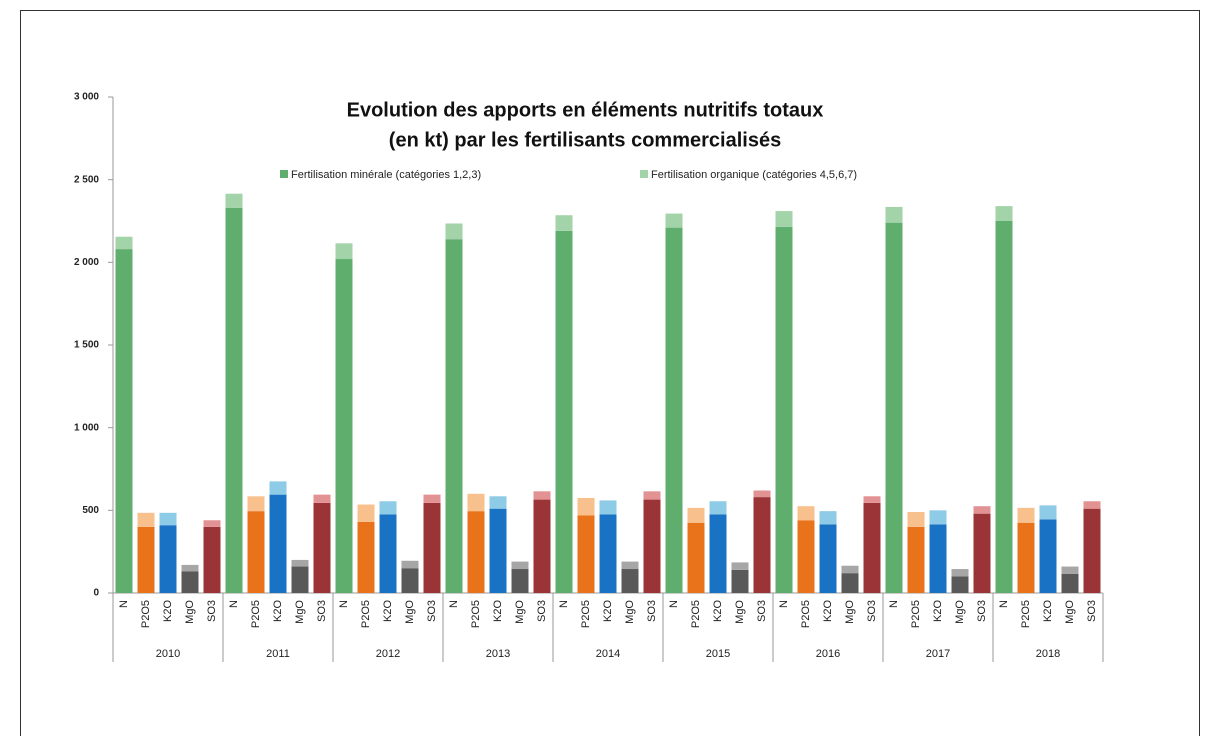 The height and width of the screenshot is (736, 1215). Describe the element at coordinates (86, 97) in the screenshot. I see `y-tick-label: 3 000` at that location.